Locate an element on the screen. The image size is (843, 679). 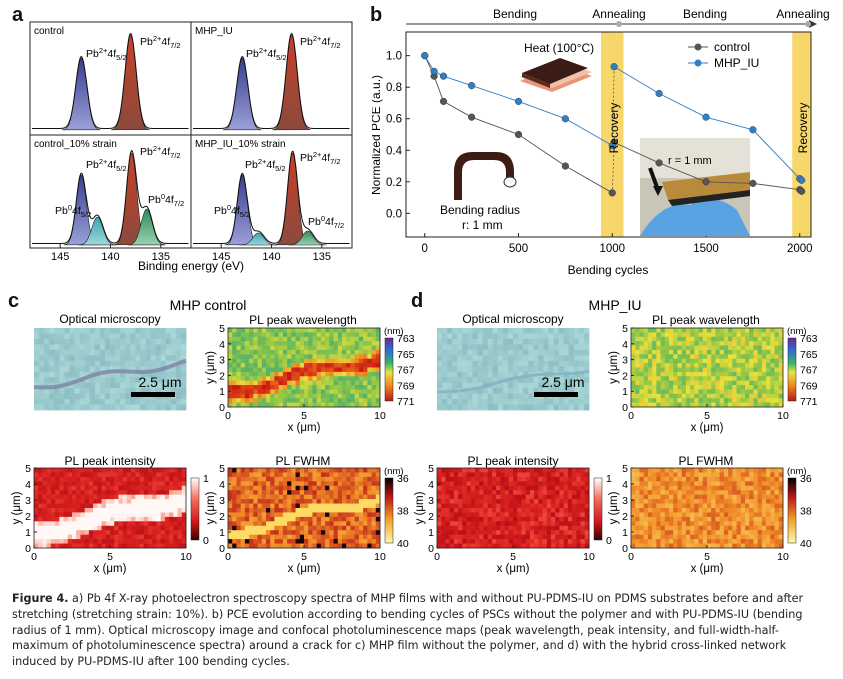
panel-c-map-title: PL peak intensity is located at coordinates (110, 461).